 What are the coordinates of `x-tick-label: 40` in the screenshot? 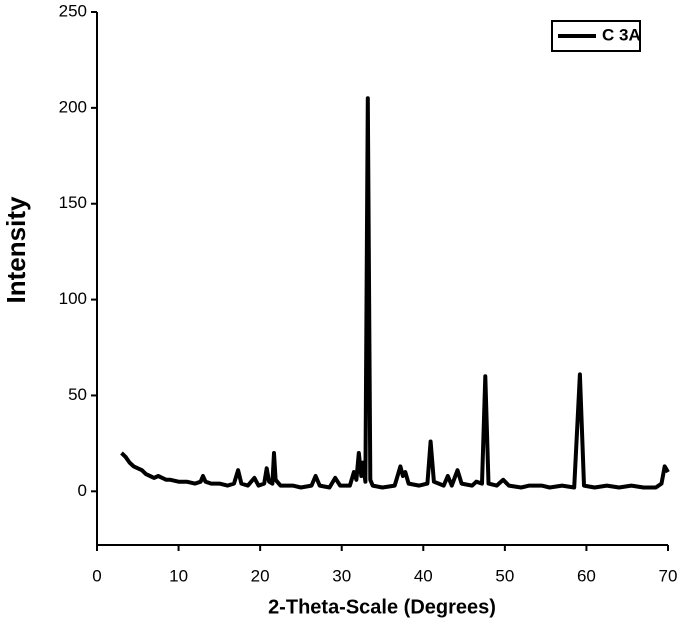 It's located at (423, 575).